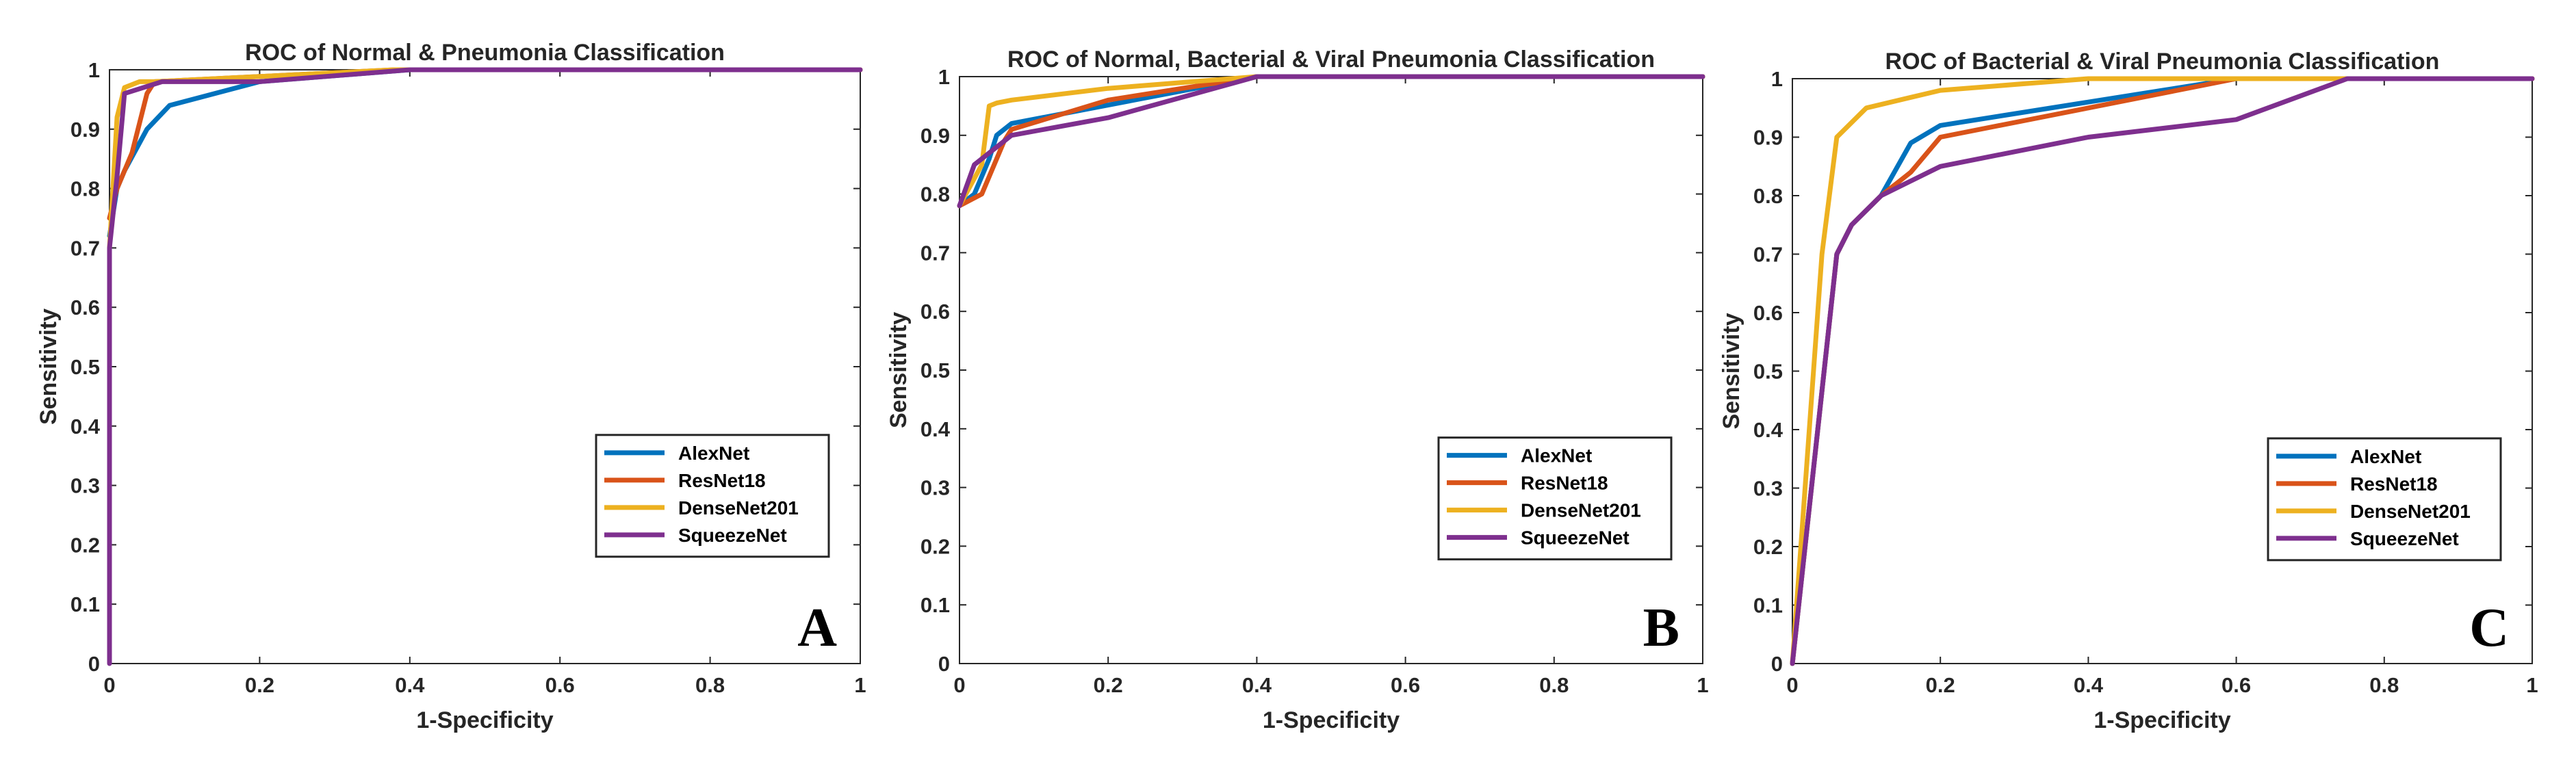 The width and height of the screenshot is (2576, 773). I want to click on series-line-squeezenet, so click(1331, 141).